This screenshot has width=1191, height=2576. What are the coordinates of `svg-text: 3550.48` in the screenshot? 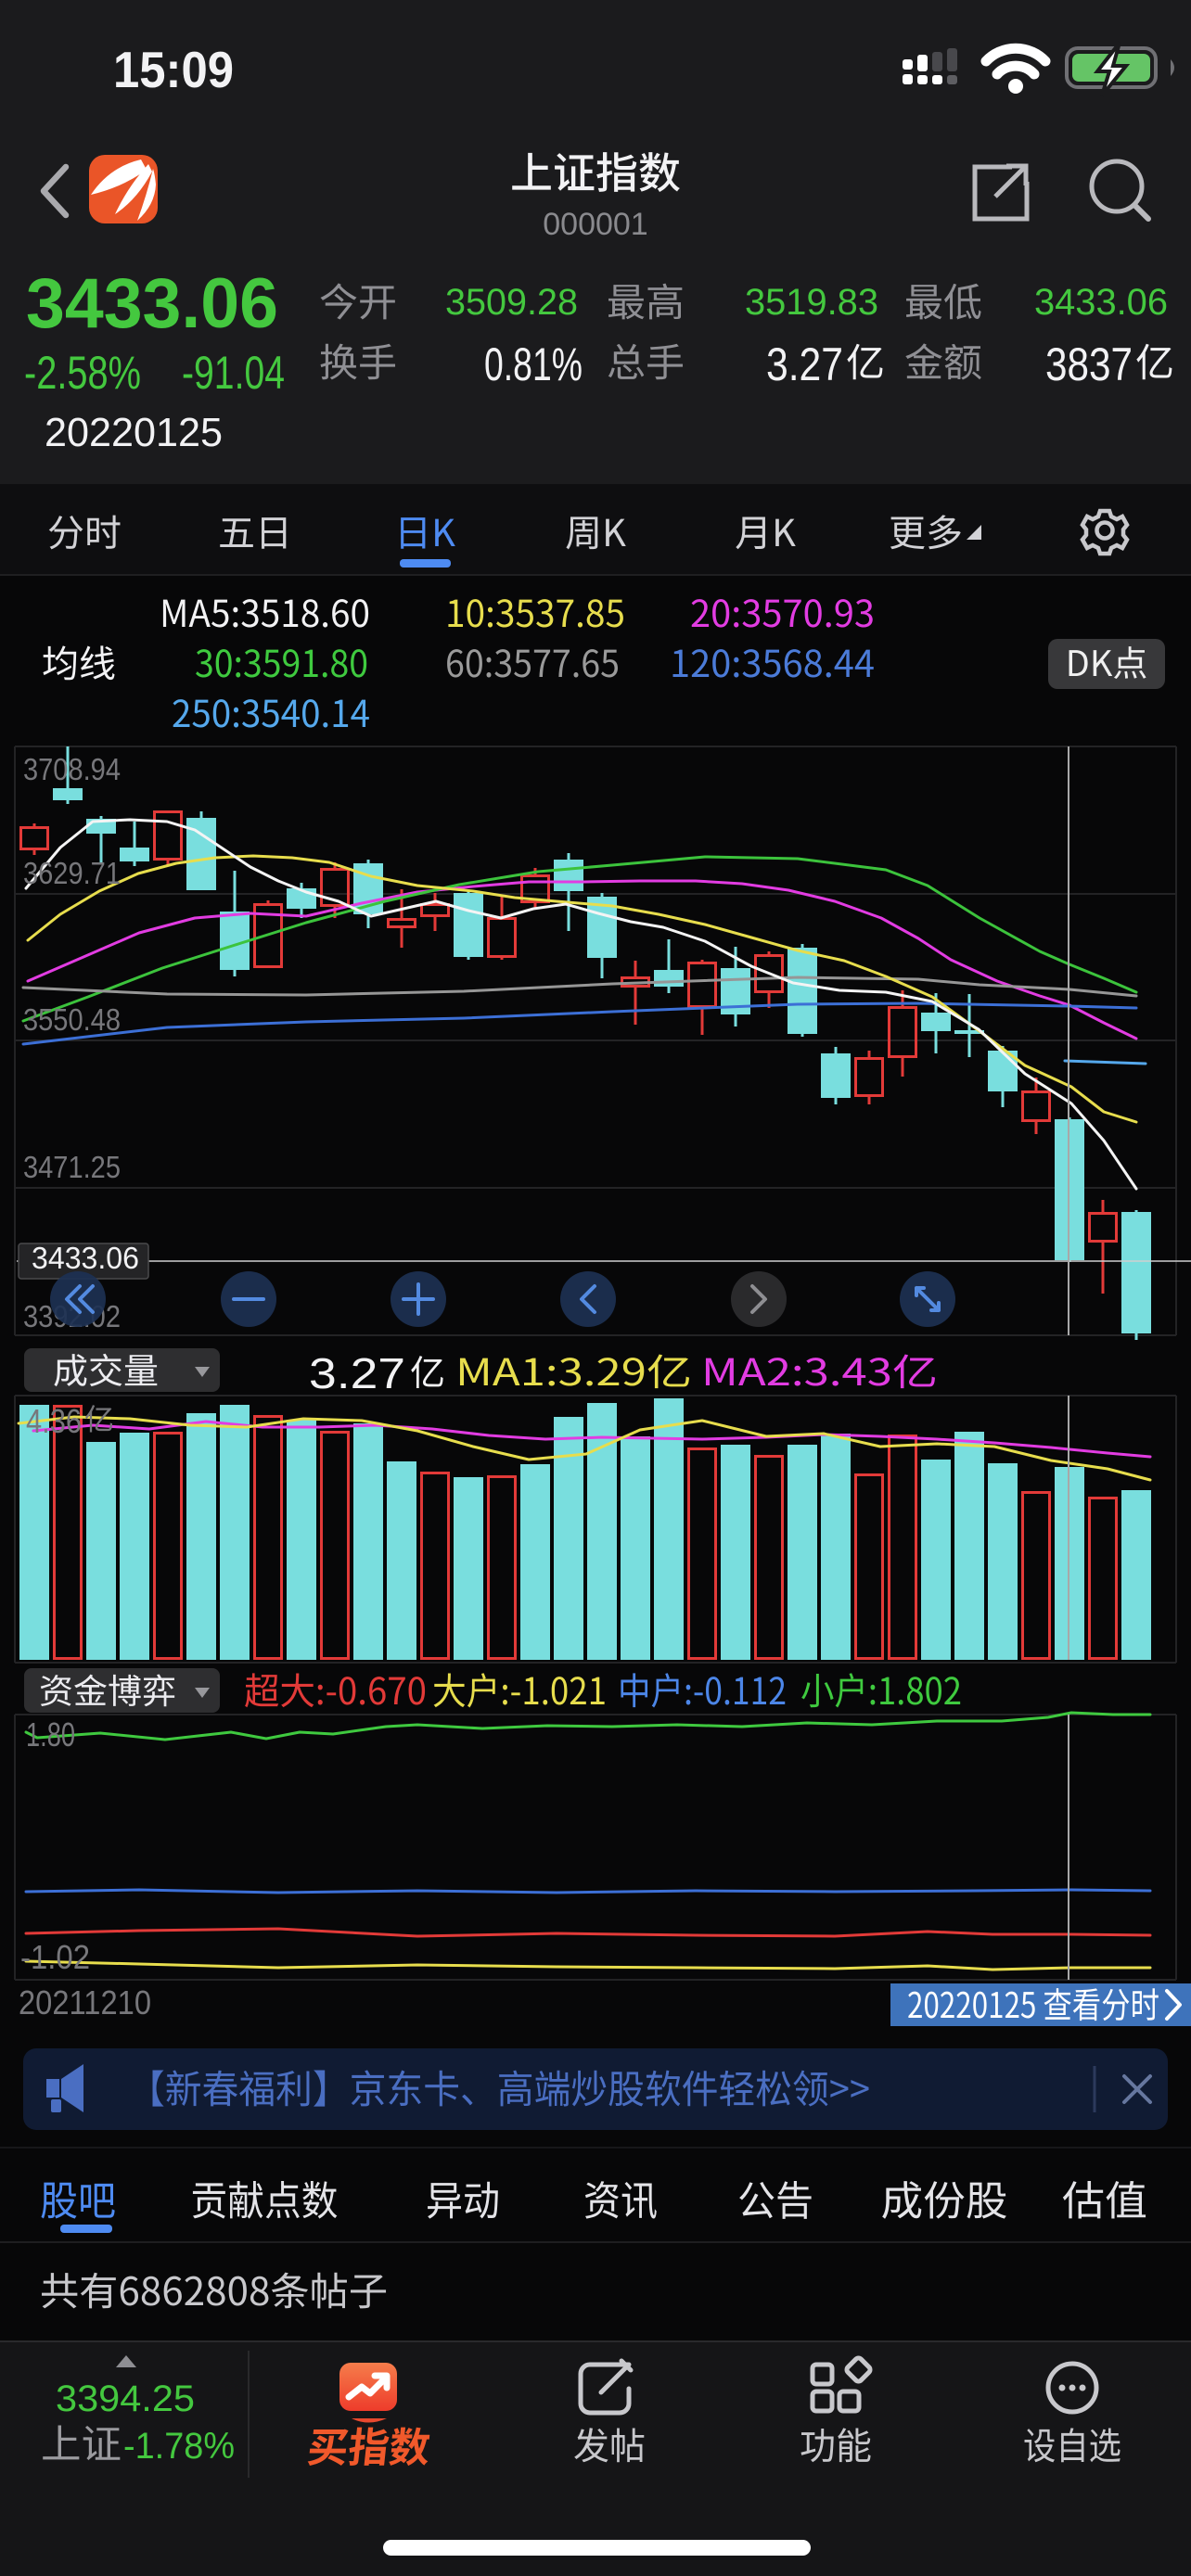 It's located at (72, 1019).